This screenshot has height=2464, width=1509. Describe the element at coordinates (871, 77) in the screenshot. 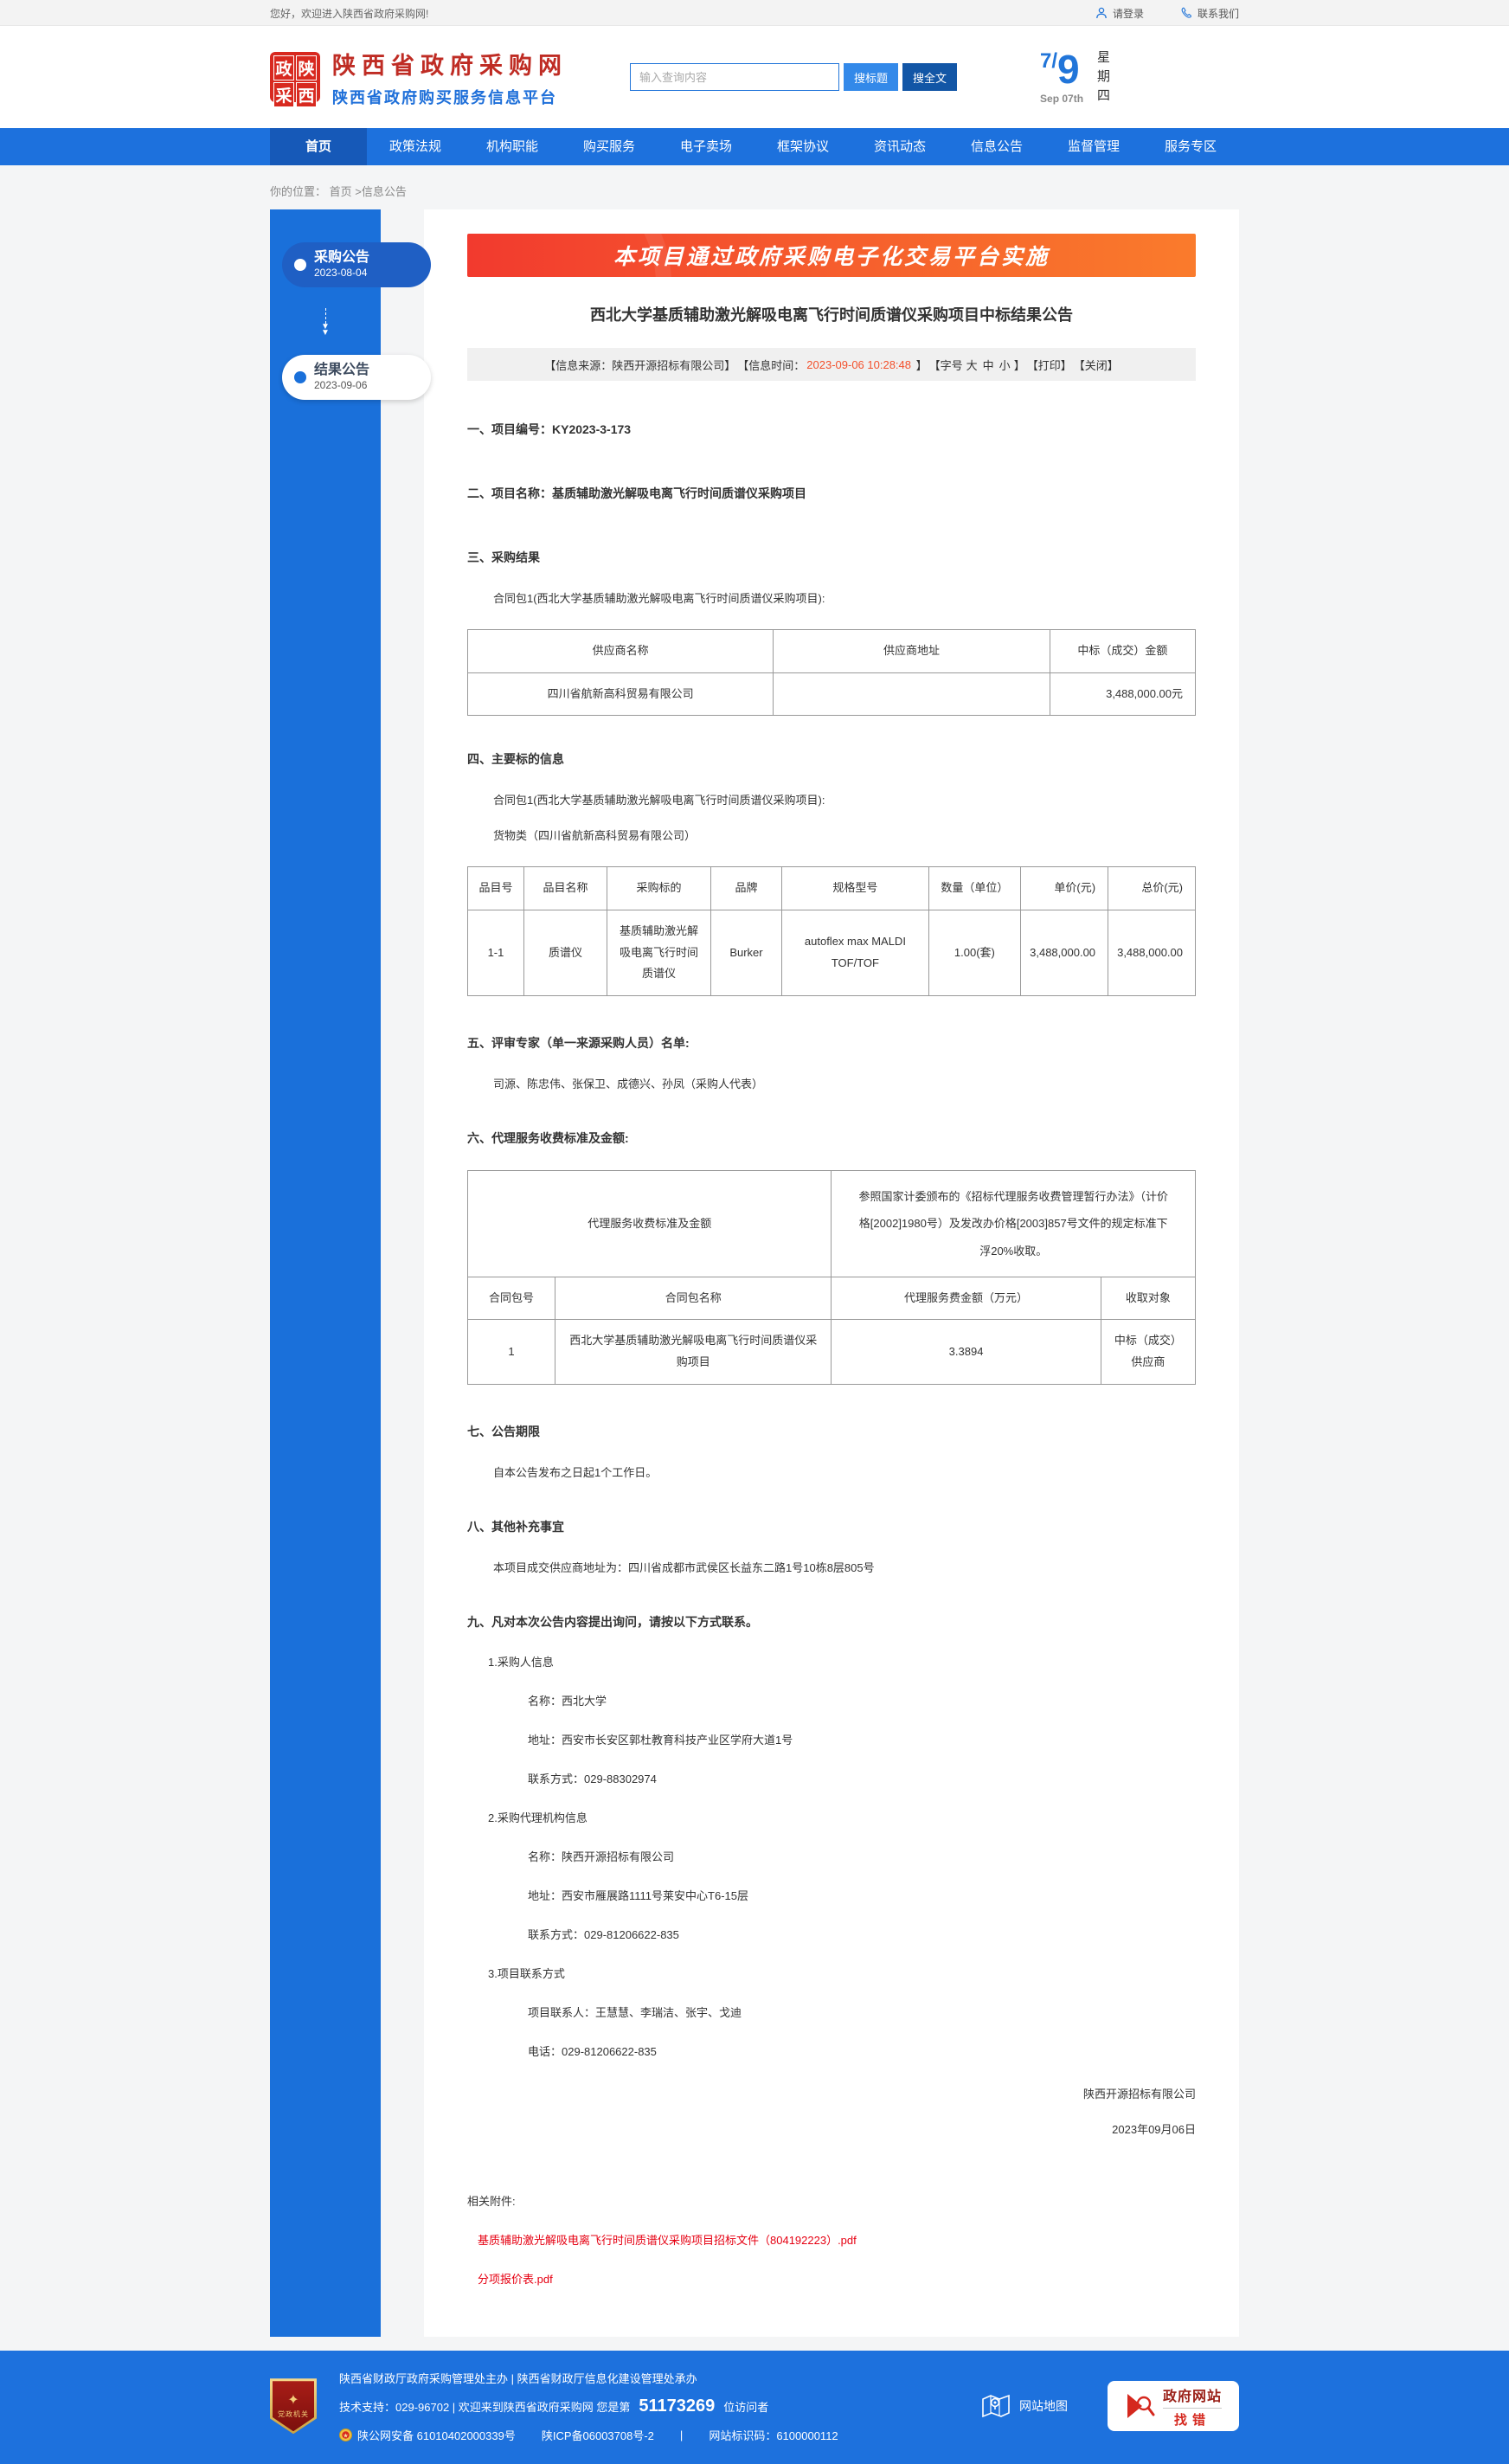

I see `search-title-button: 搜标题` at that location.